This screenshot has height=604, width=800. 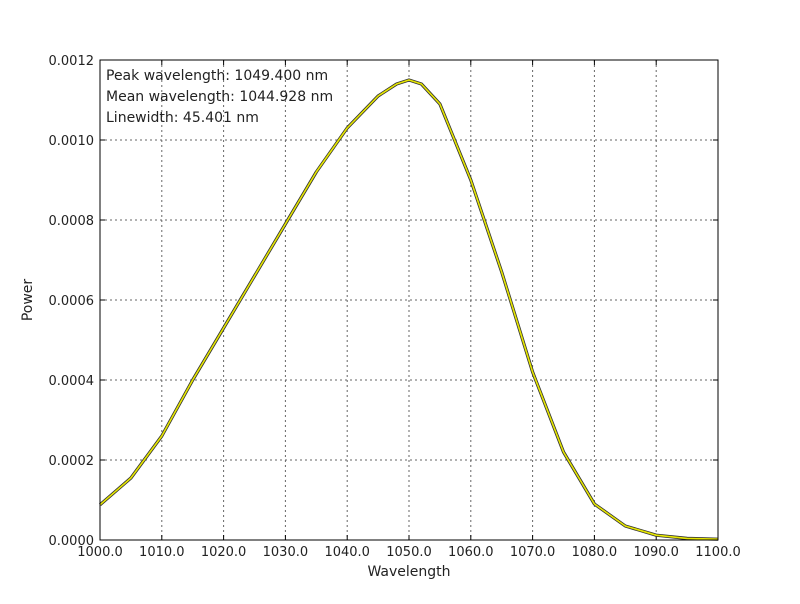 What do you see at coordinates (217, 76) in the screenshot?
I see `annotation-text: Peak wavelength: 1049.400 nm` at bounding box center [217, 76].